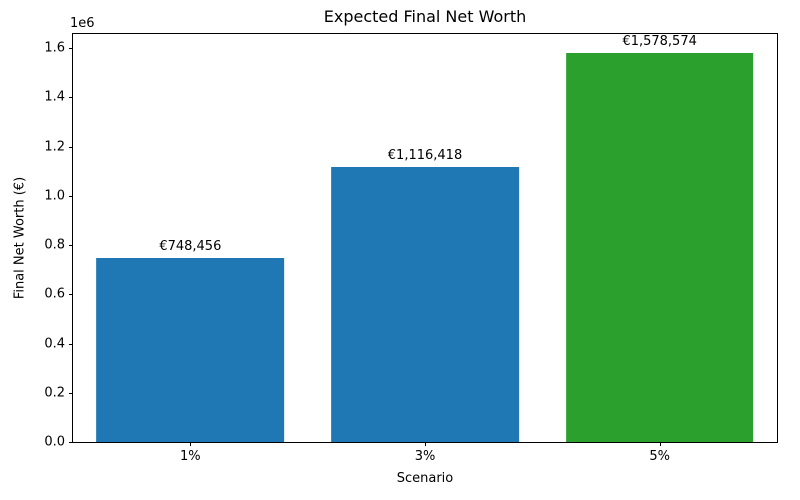 This screenshot has height=500, width=800. What do you see at coordinates (425, 478) in the screenshot?
I see `x-axis-label: Scenario` at bounding box center [425, 478].